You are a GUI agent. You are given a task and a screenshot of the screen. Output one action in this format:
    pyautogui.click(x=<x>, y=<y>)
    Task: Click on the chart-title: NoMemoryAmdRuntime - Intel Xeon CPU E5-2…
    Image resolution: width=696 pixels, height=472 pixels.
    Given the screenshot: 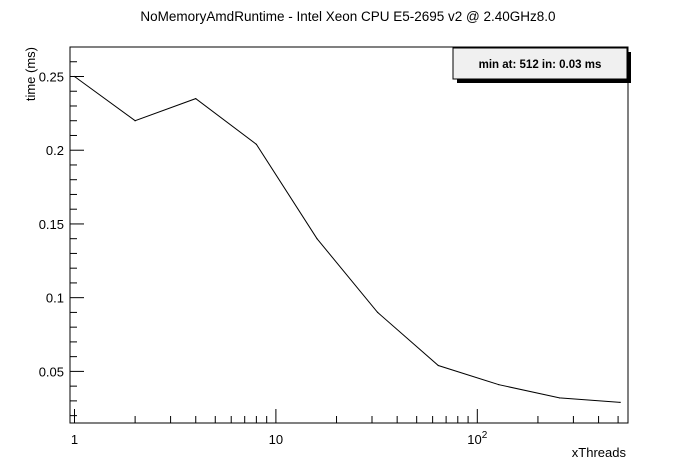 What is the action you would take?
    pyautogui.click(x=347, y=16)
    